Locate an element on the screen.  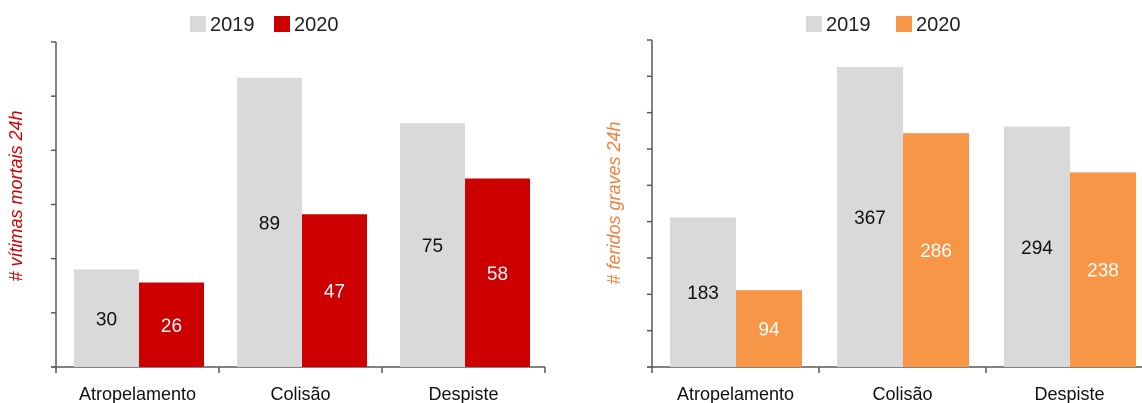
data-label-despiste-2019: 75 is located at coordinates (432, 246).